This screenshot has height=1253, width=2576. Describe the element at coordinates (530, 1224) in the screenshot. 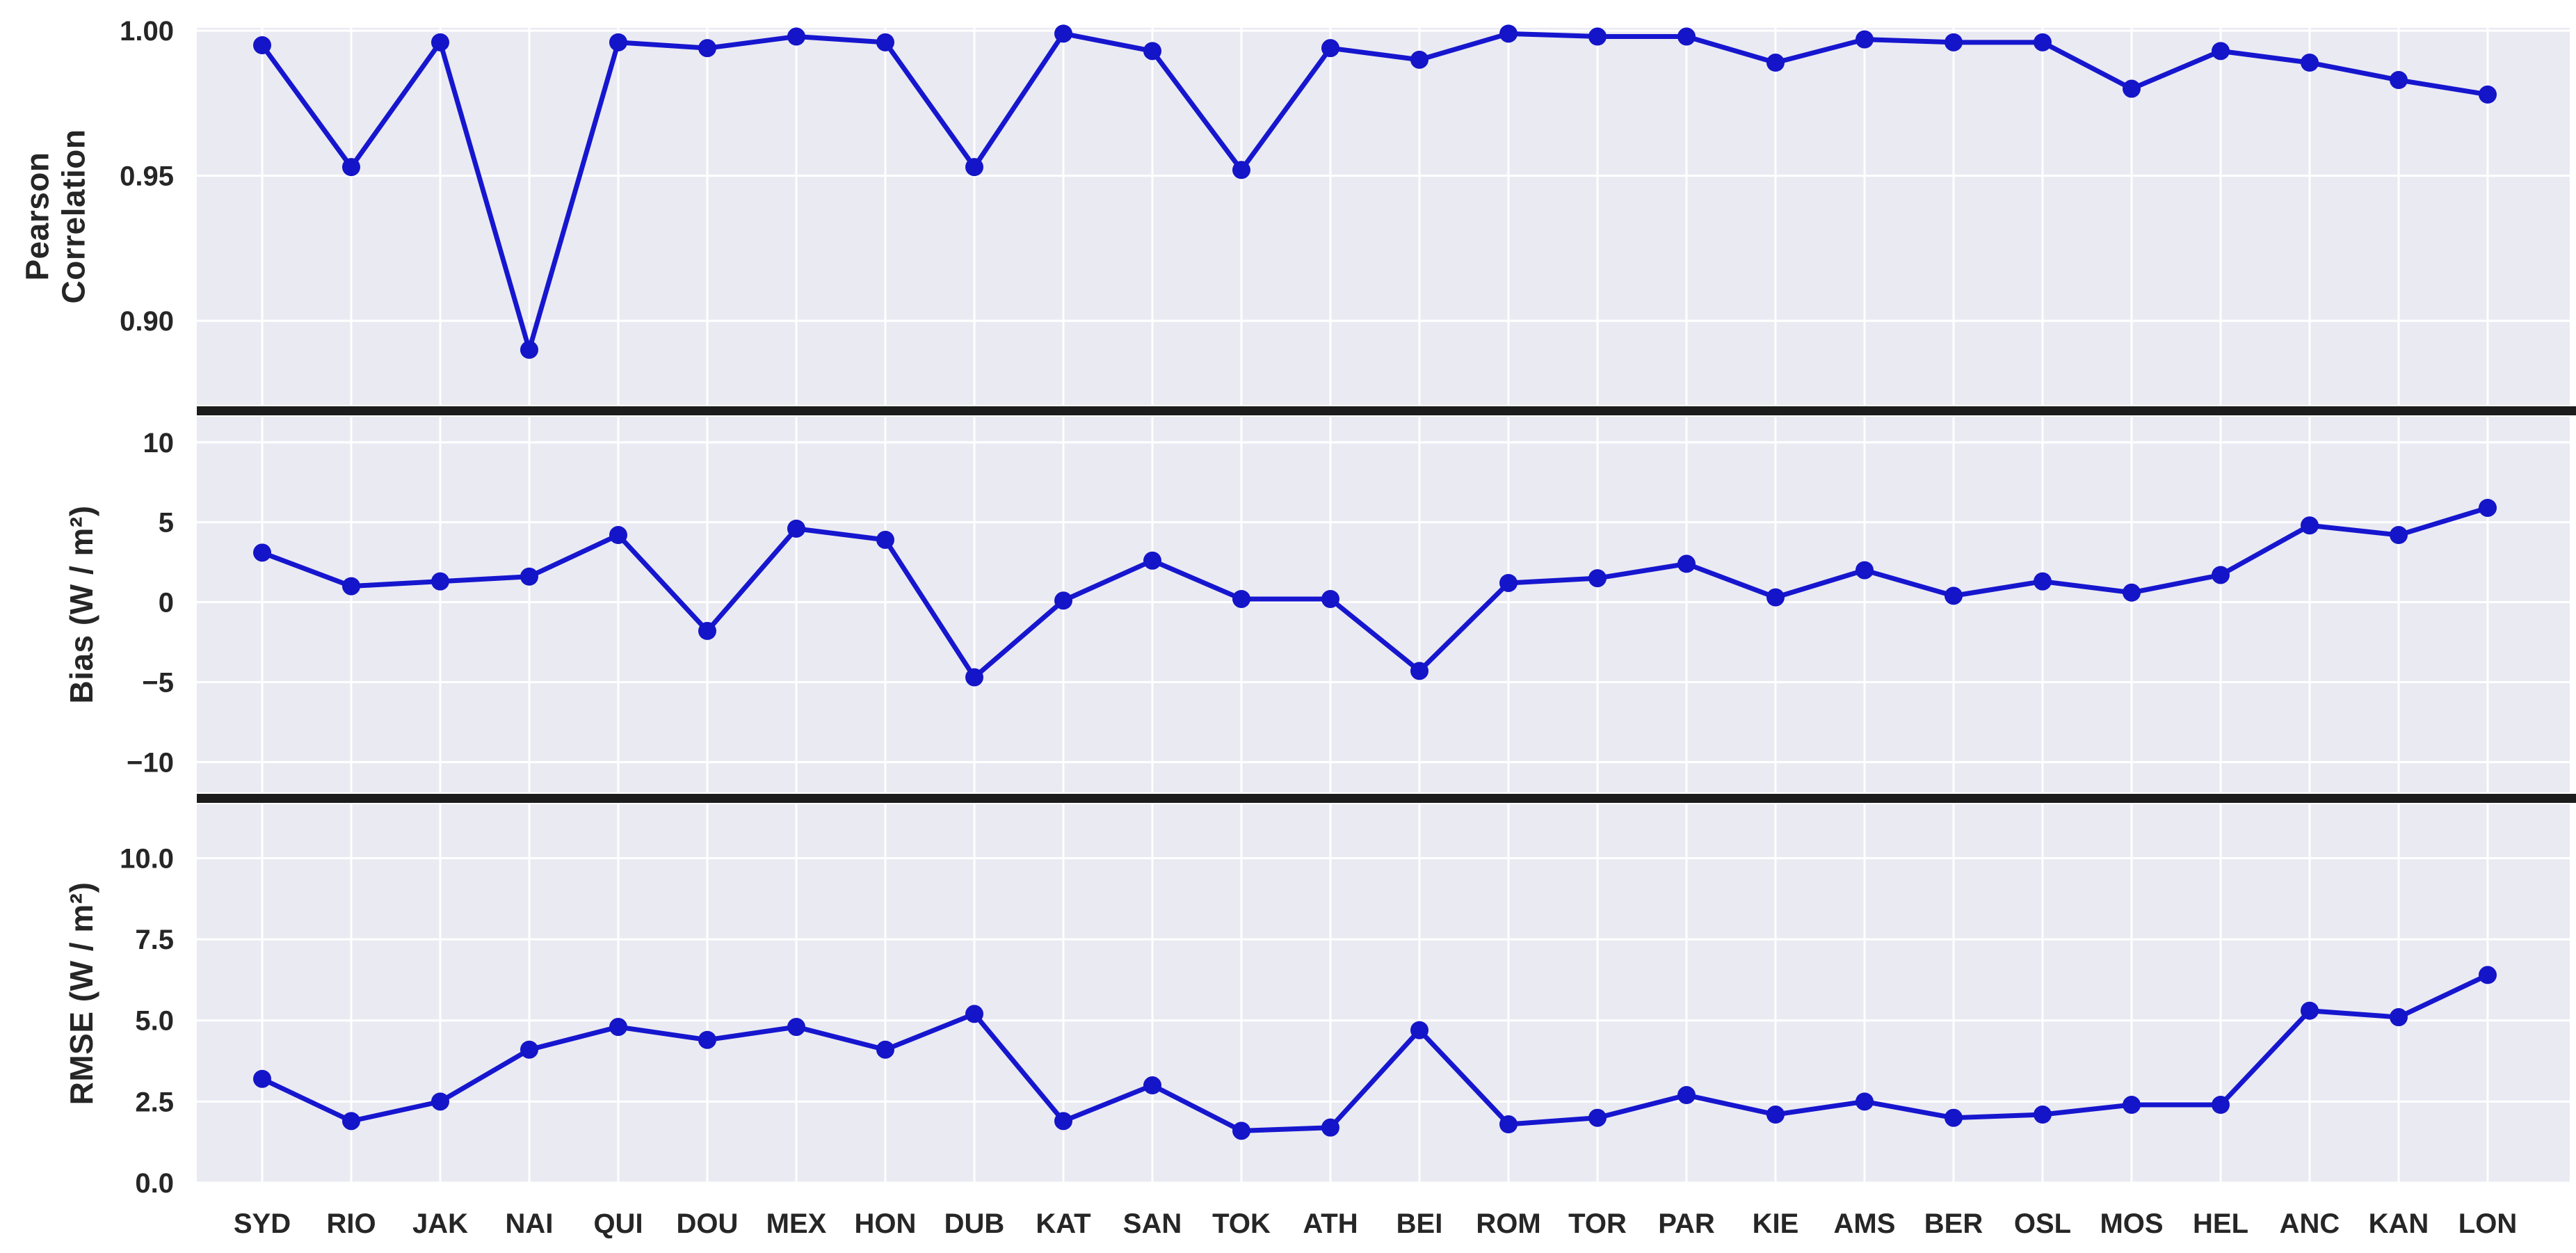

I see `x-tick-label-NAI: NAI` at that location.